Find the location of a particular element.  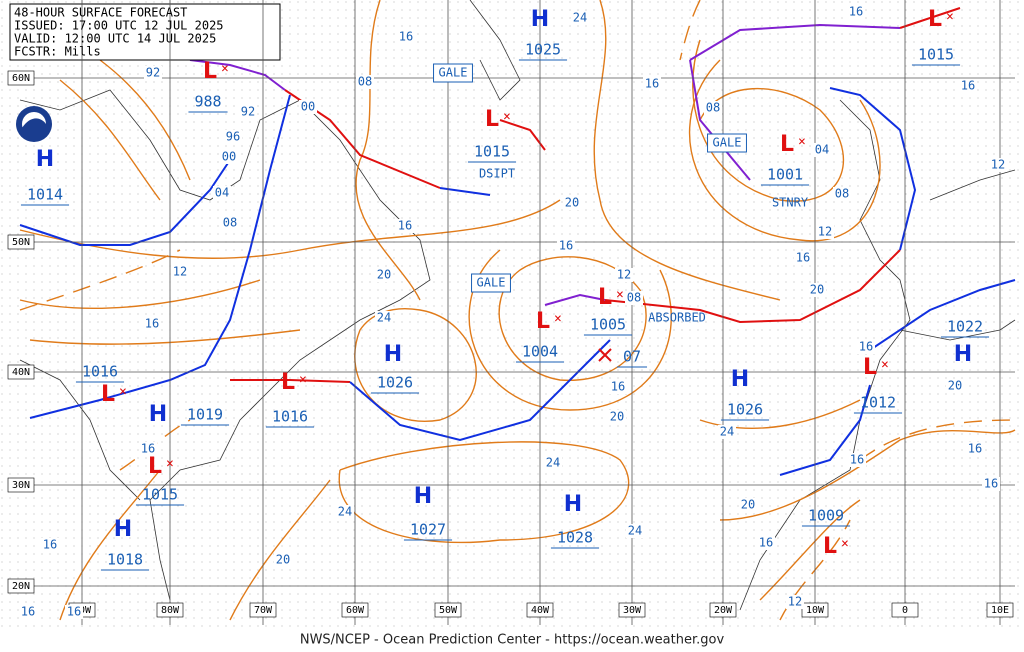

pressure-label: 1018 is located at coordinates (125, 560).